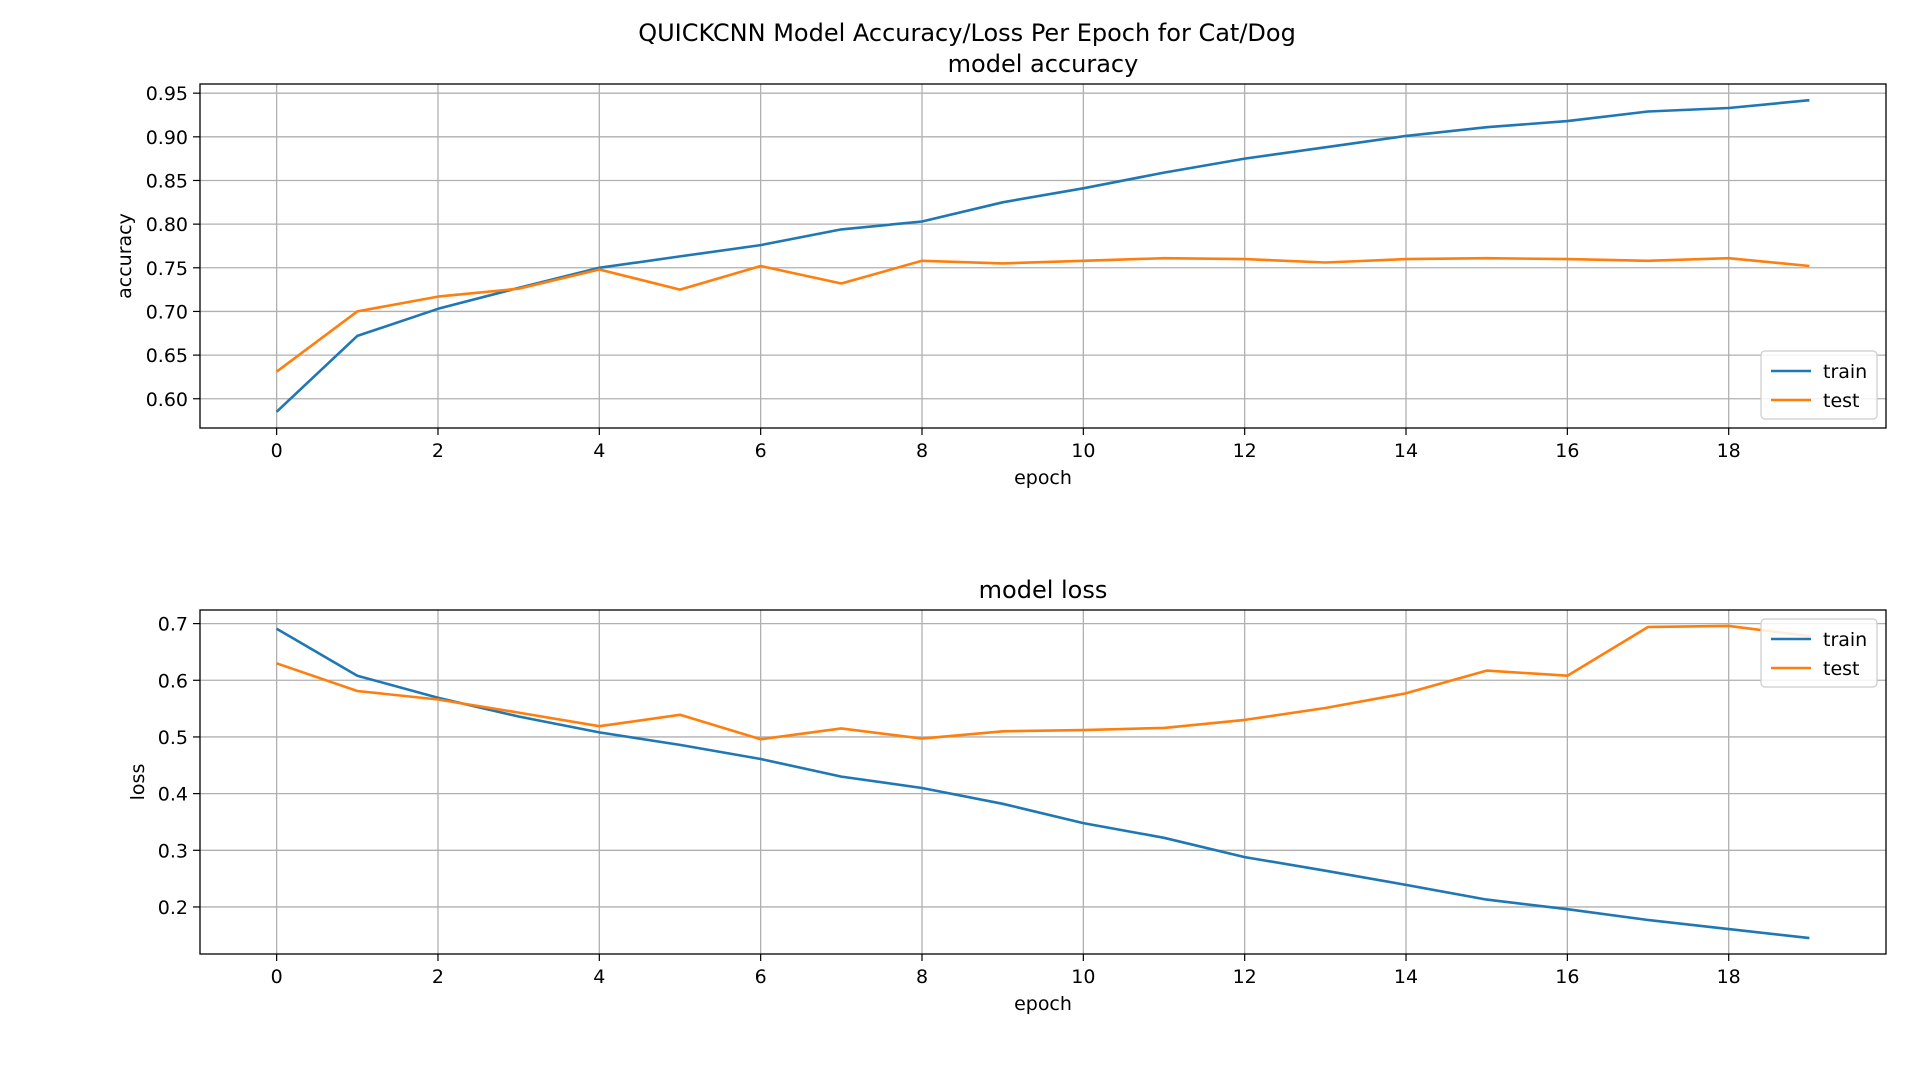  I want to click on accuracy-y-tick-label: 0.80, so click(167, 225).